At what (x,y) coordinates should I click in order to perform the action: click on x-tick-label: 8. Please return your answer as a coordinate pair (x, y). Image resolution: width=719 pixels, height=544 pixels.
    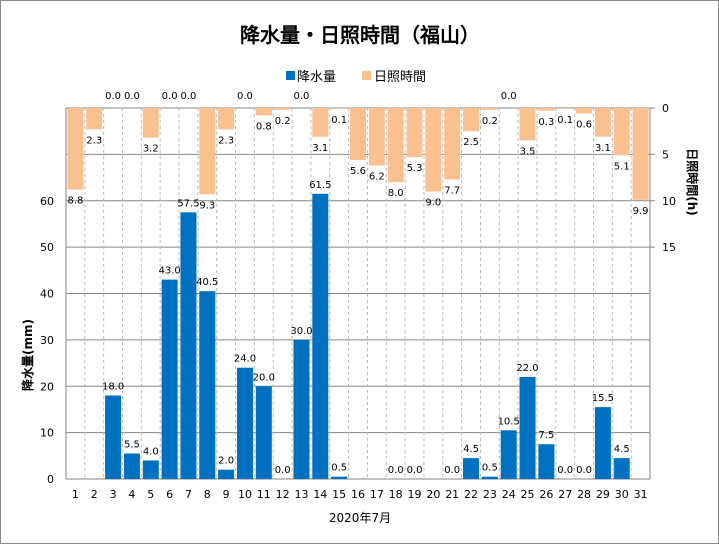
    Looking at the image, I should click on (207, 494).